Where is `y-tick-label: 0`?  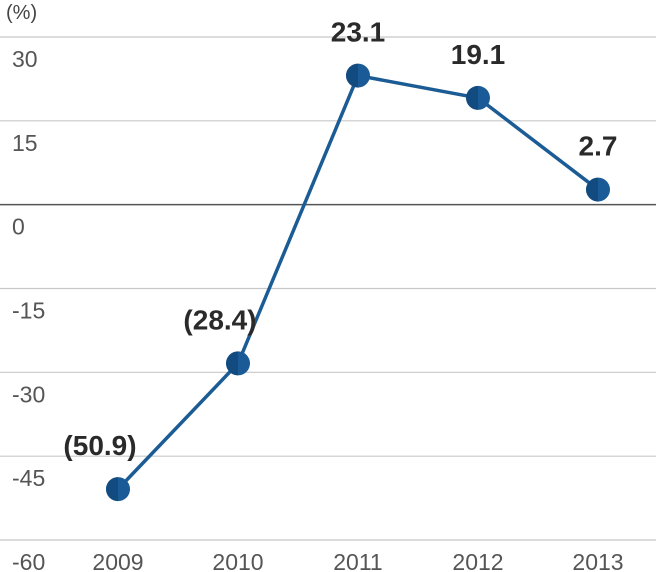
y-tick-label: 0 is located at coordinates (18, 227).